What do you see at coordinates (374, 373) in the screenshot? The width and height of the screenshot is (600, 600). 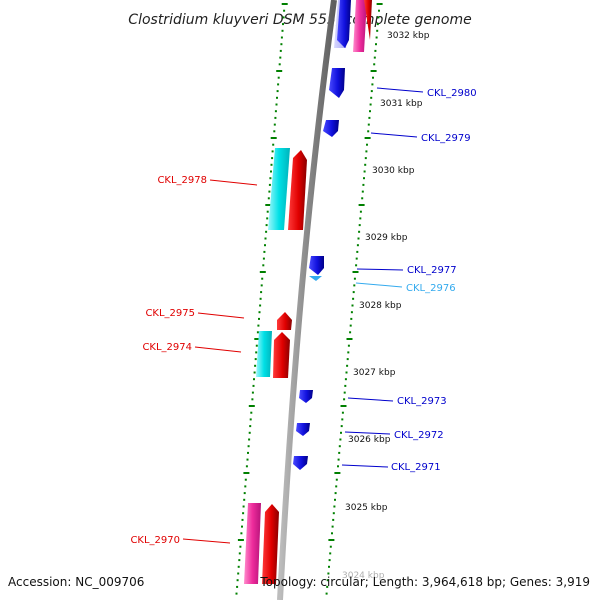 I see `kbp-label-3027: 3027 kbp` at bounding box center [374, 373].